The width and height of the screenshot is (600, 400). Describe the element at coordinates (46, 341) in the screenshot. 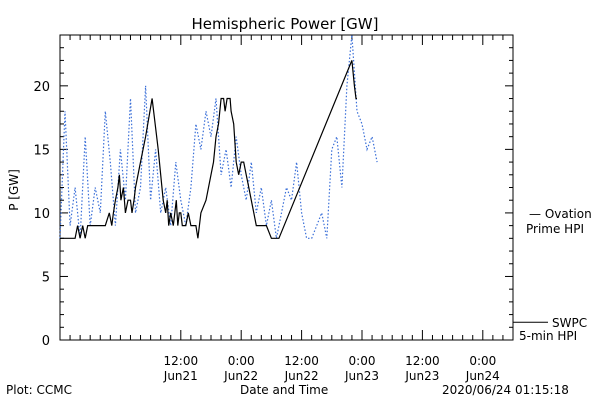

I see `y-tick-label: 0` at that location.